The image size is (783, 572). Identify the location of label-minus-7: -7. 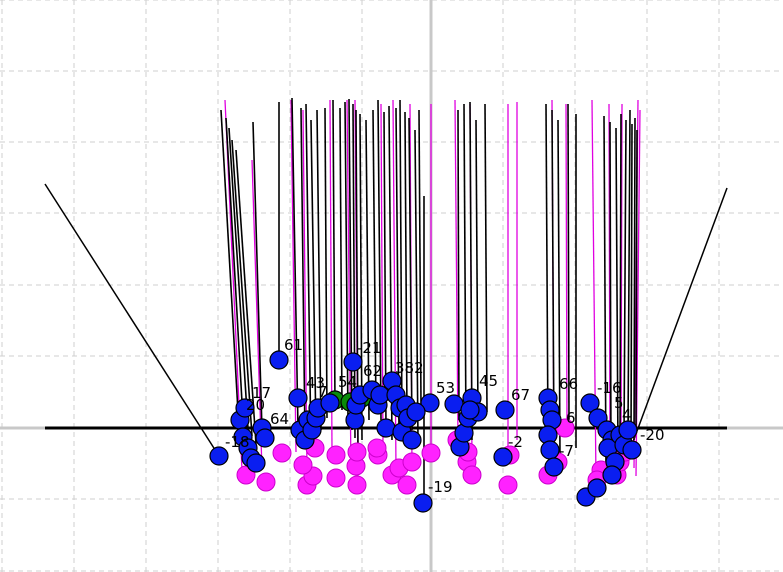
(566, 451).